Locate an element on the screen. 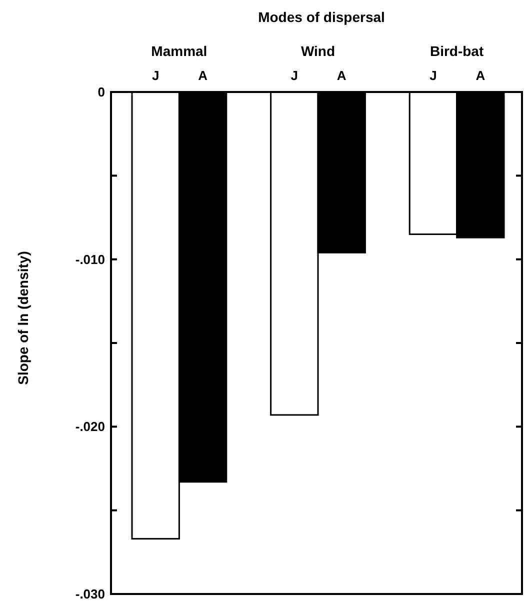 The image size is (530, 608). y-tick-label: -.030 is located at coordinates (90, 594).